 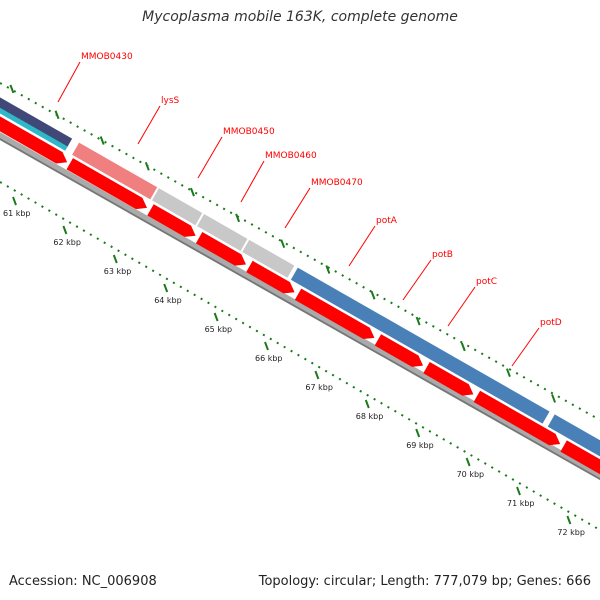 I want to click on kbp-label: 63 kbp, so click(x=118, y=271).